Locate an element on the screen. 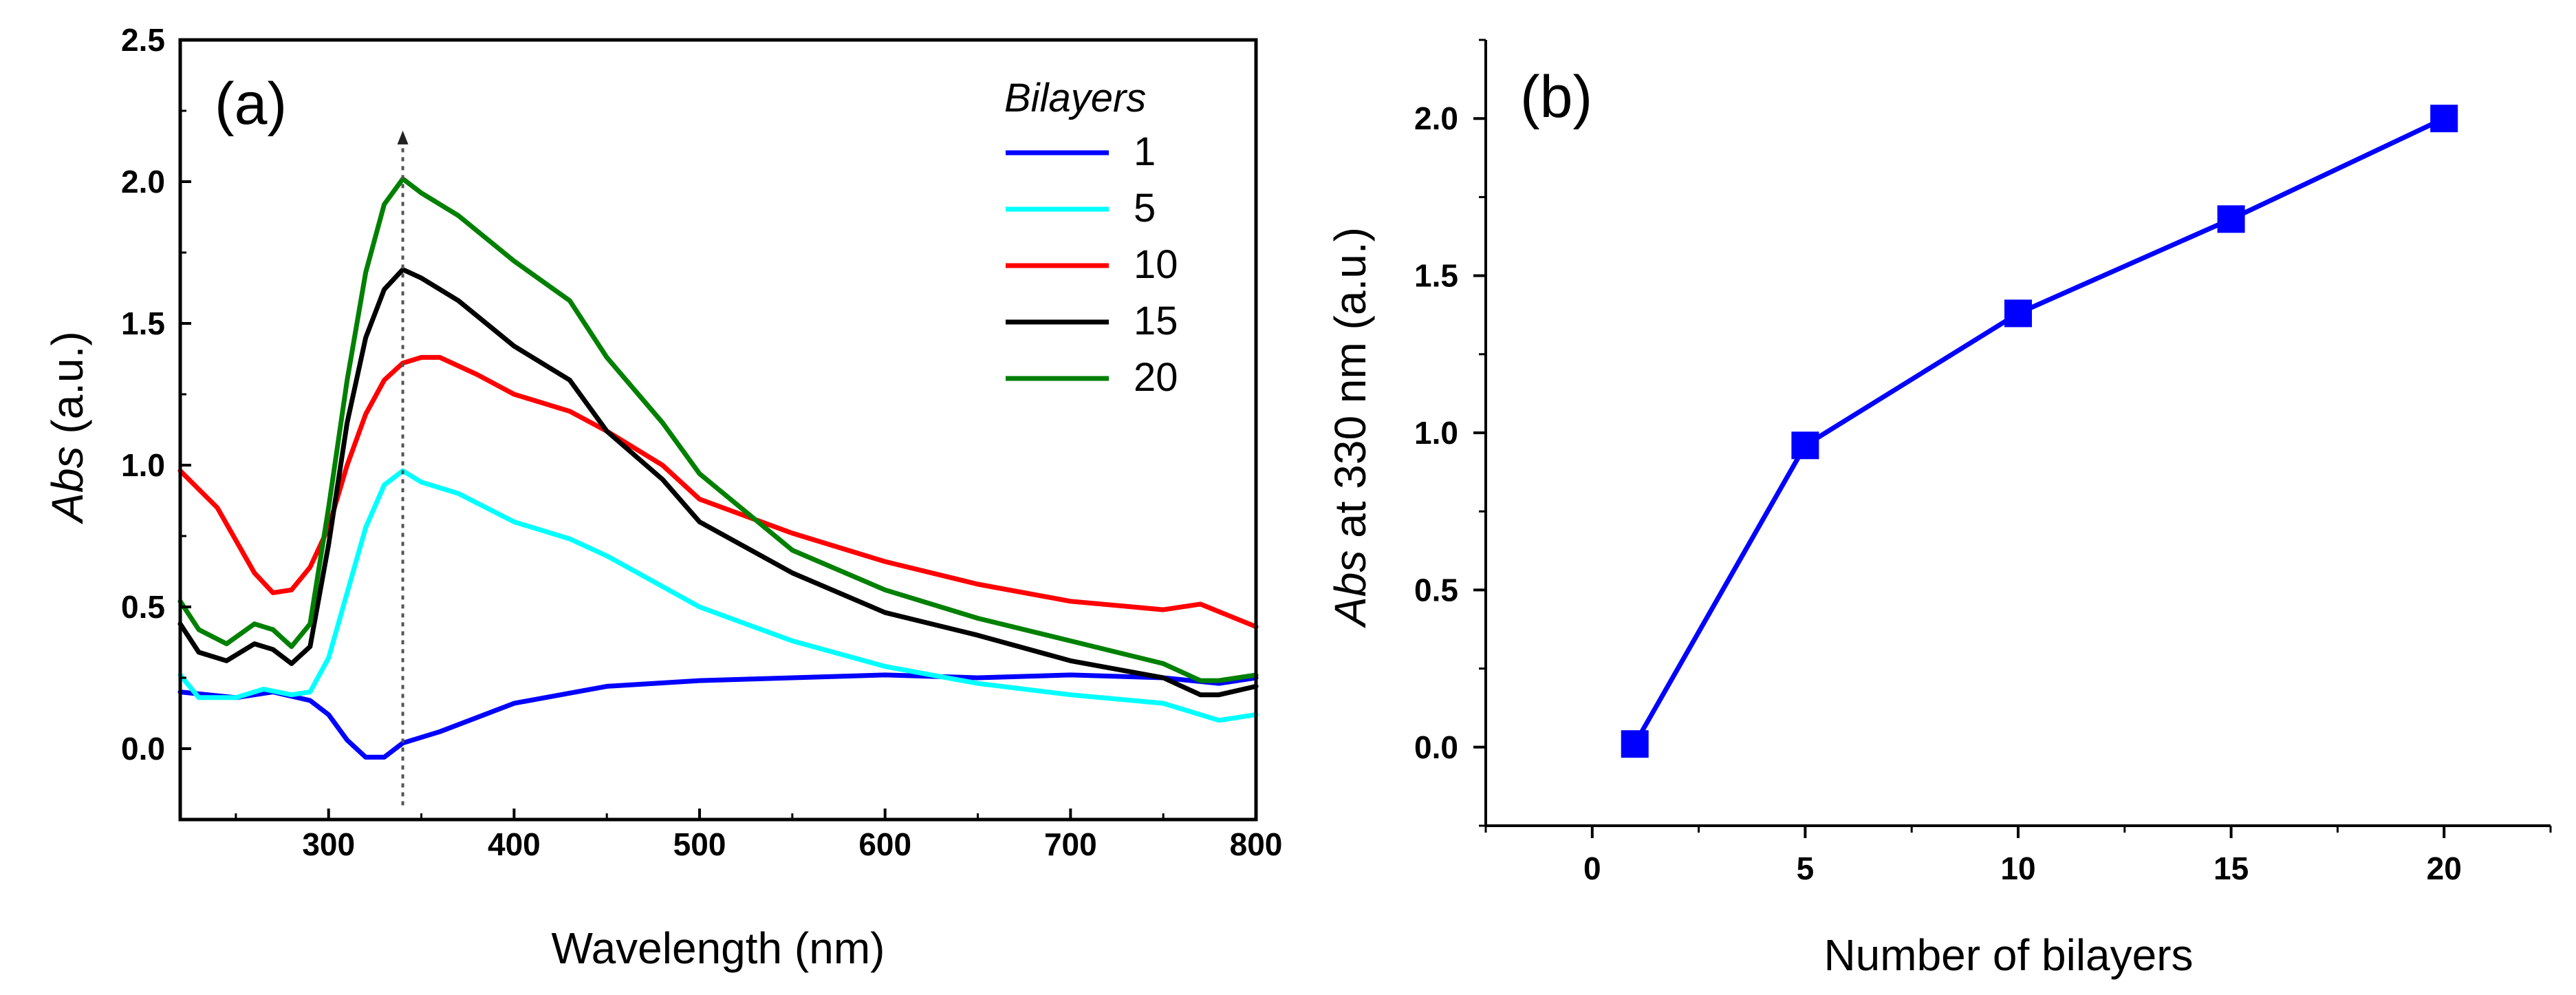 The width and height of the screenshot is (2576, 995). y-axis-title-a: Abs (a.u.) is located at coordinates (67, 427).